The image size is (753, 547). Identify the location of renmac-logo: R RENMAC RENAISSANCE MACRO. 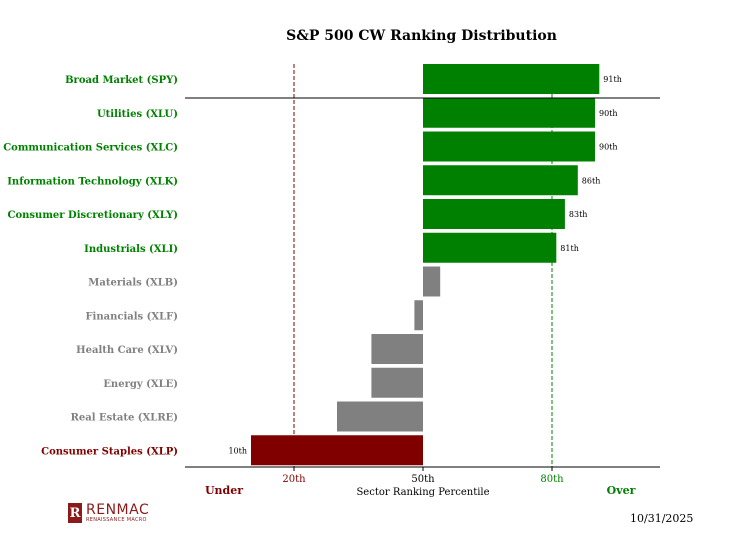
(108, 513).